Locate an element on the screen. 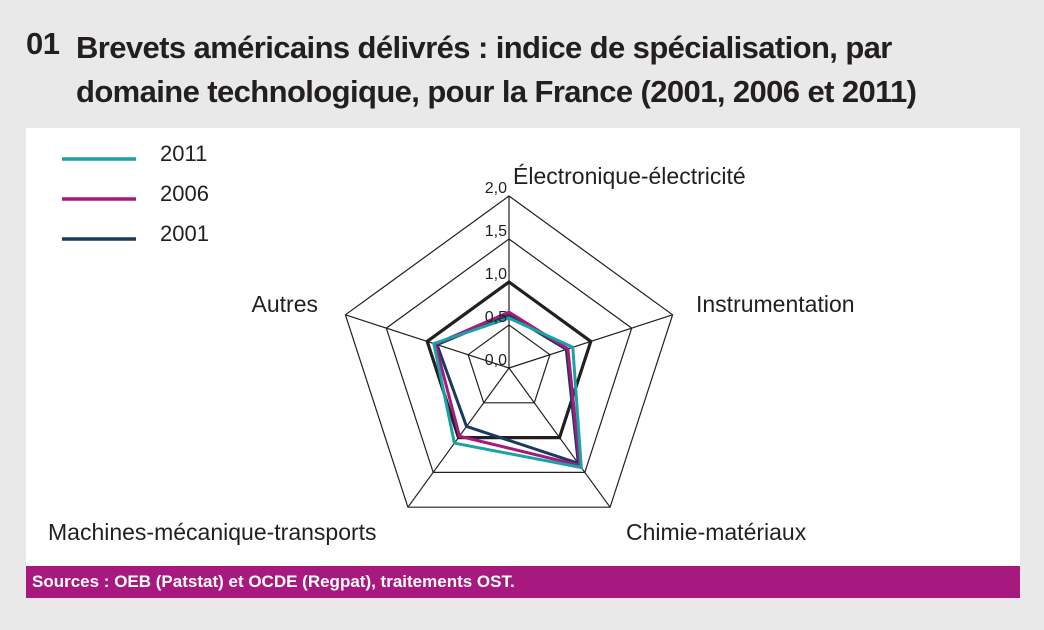 The width and height of the screenshot is (1044, 630). axis-label: Chimie-matériaux is located at coordinates (716, 532).